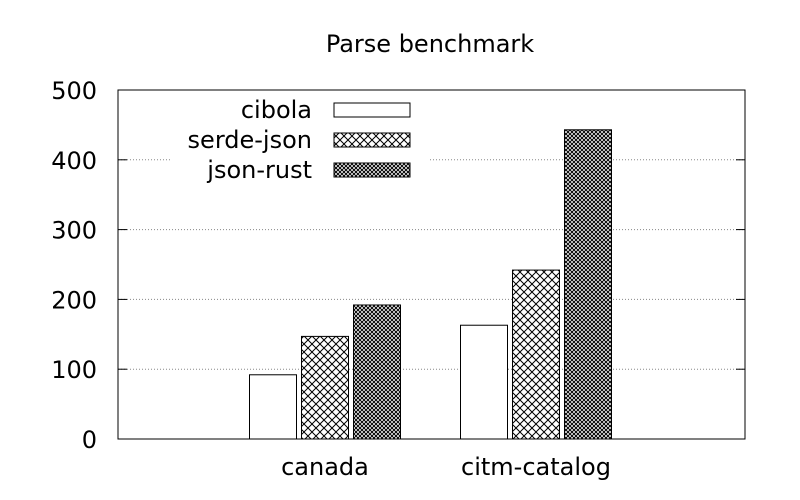  I want to click on y-tick-label: 400, so click(74, 161).